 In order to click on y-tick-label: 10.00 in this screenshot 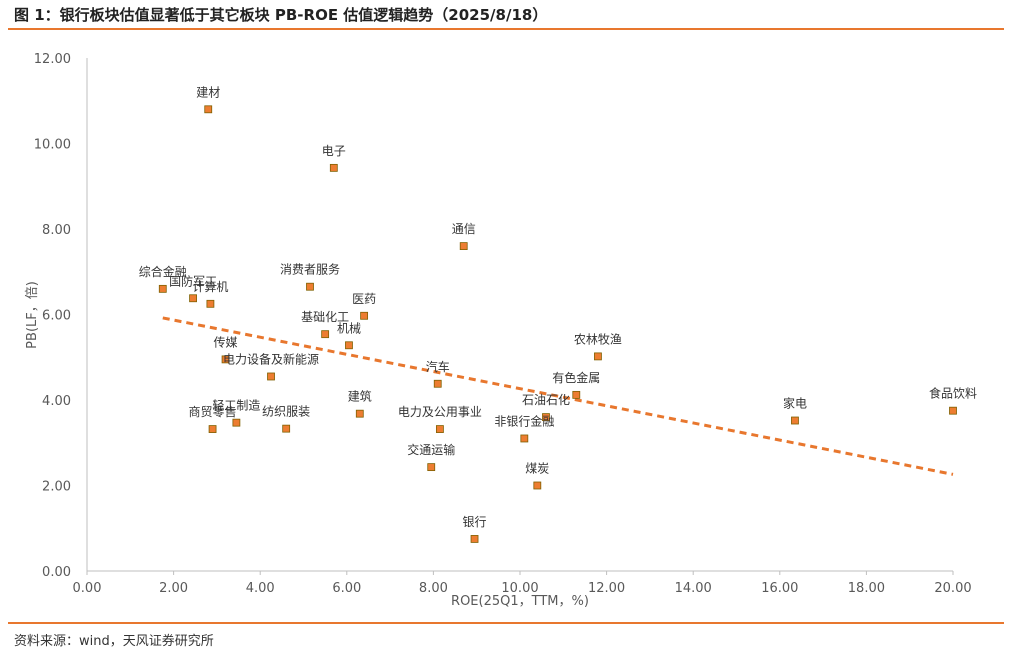, I will do `click(52, 145)`.